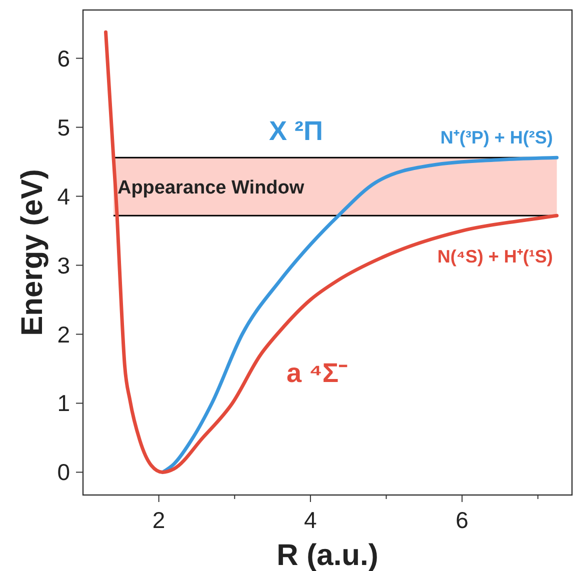 This screenshot has width=578, height=571. Describe the element at coordinates (311, 520) in the screenshot. I see `x-tick-label: 4` at that location.